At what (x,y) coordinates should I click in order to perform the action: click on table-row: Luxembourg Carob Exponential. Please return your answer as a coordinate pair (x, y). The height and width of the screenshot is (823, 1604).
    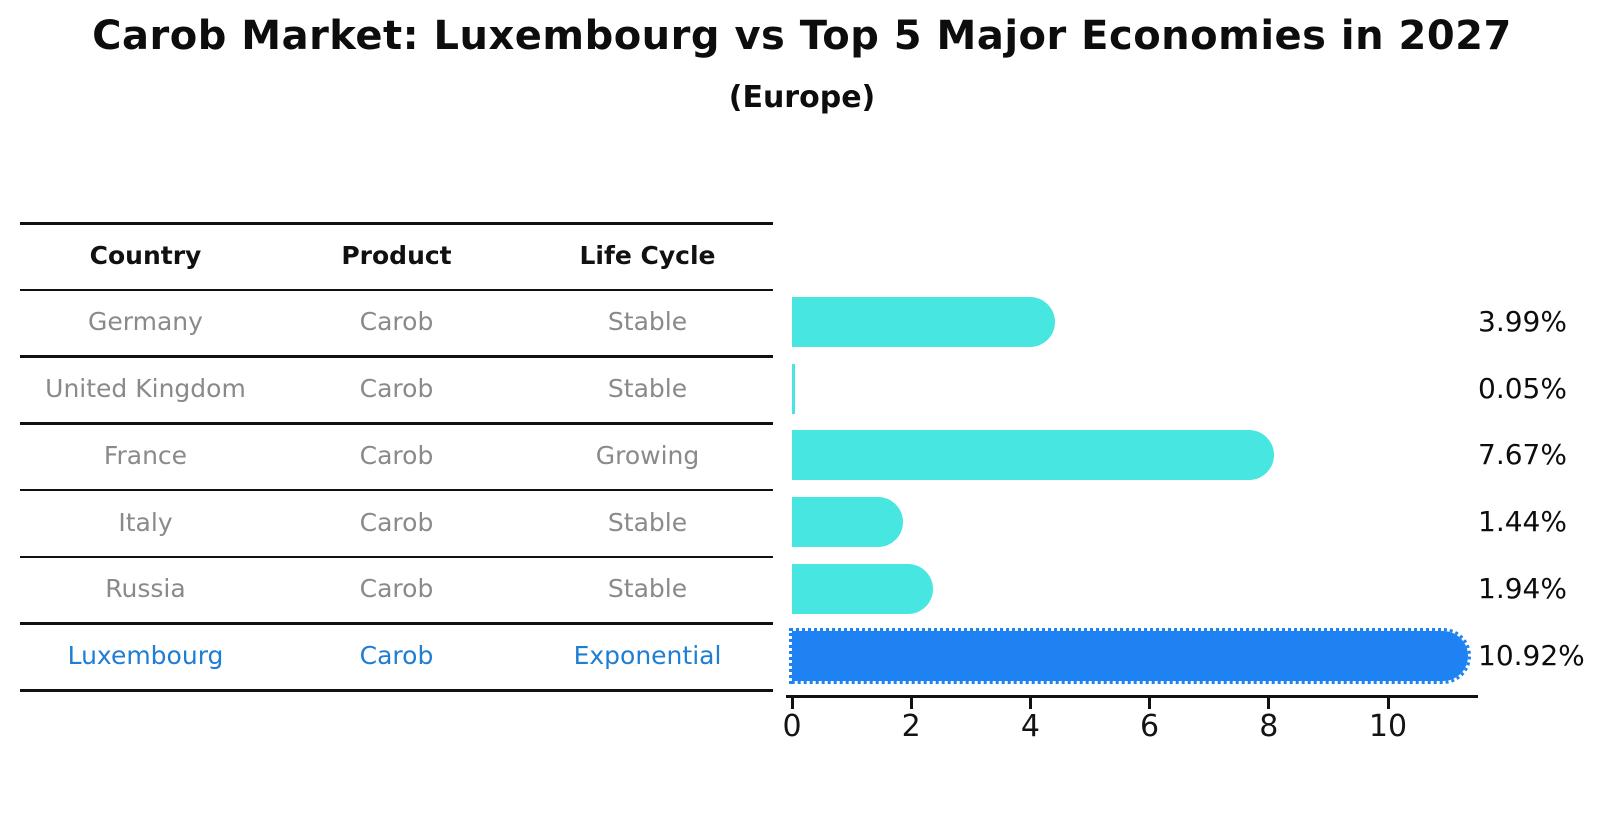
    Looking at the image, I should click on (396, 655).